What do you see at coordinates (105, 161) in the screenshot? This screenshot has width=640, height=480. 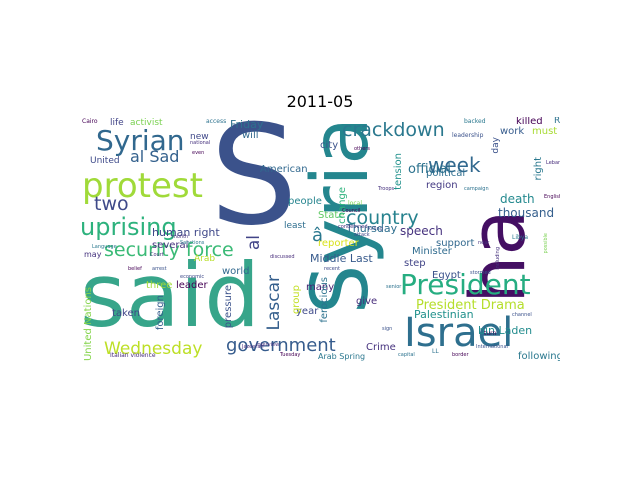 I see `word: United` at bounding box center [105, 161].